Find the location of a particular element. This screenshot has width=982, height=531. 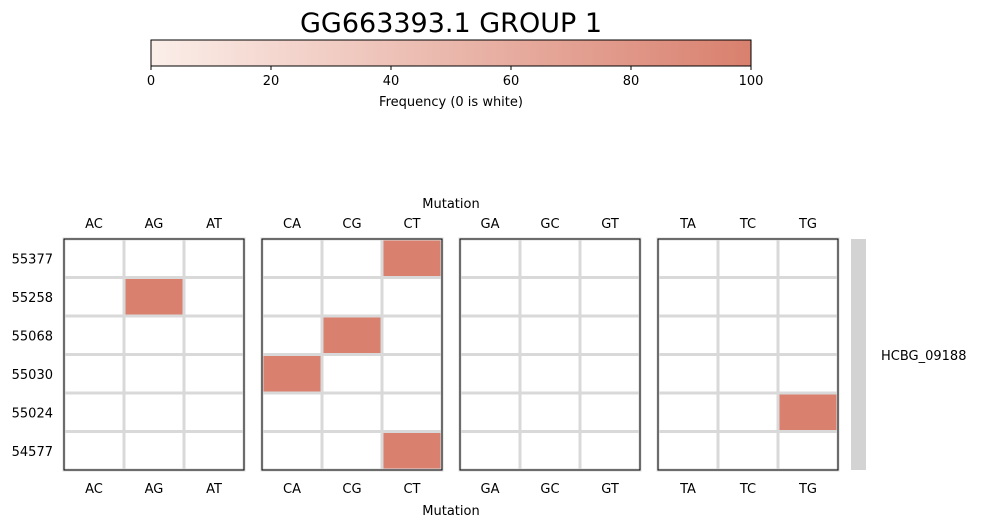

y-tick-label: 55024 is located at coordinates (32, 413).